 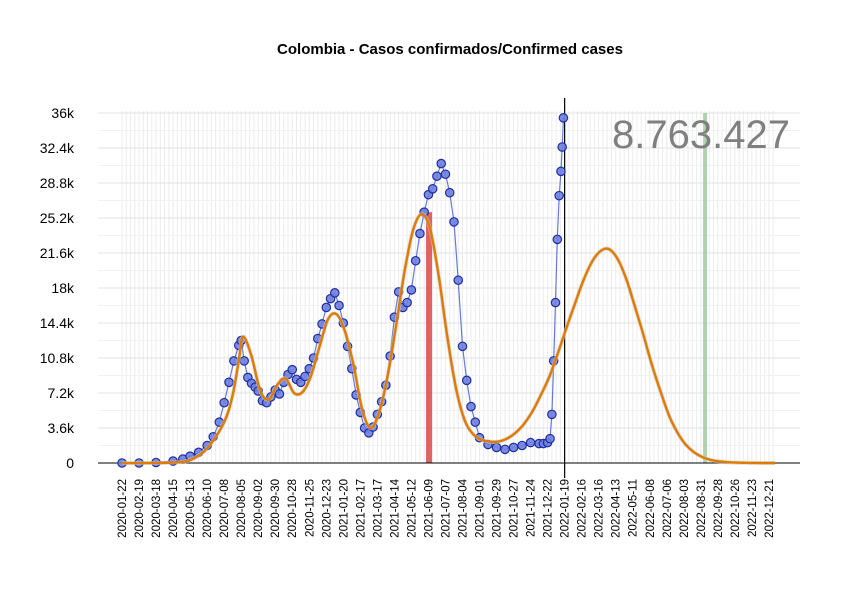 I want to click on y-tick-label: 14.4k, so click(x=57, y=323).